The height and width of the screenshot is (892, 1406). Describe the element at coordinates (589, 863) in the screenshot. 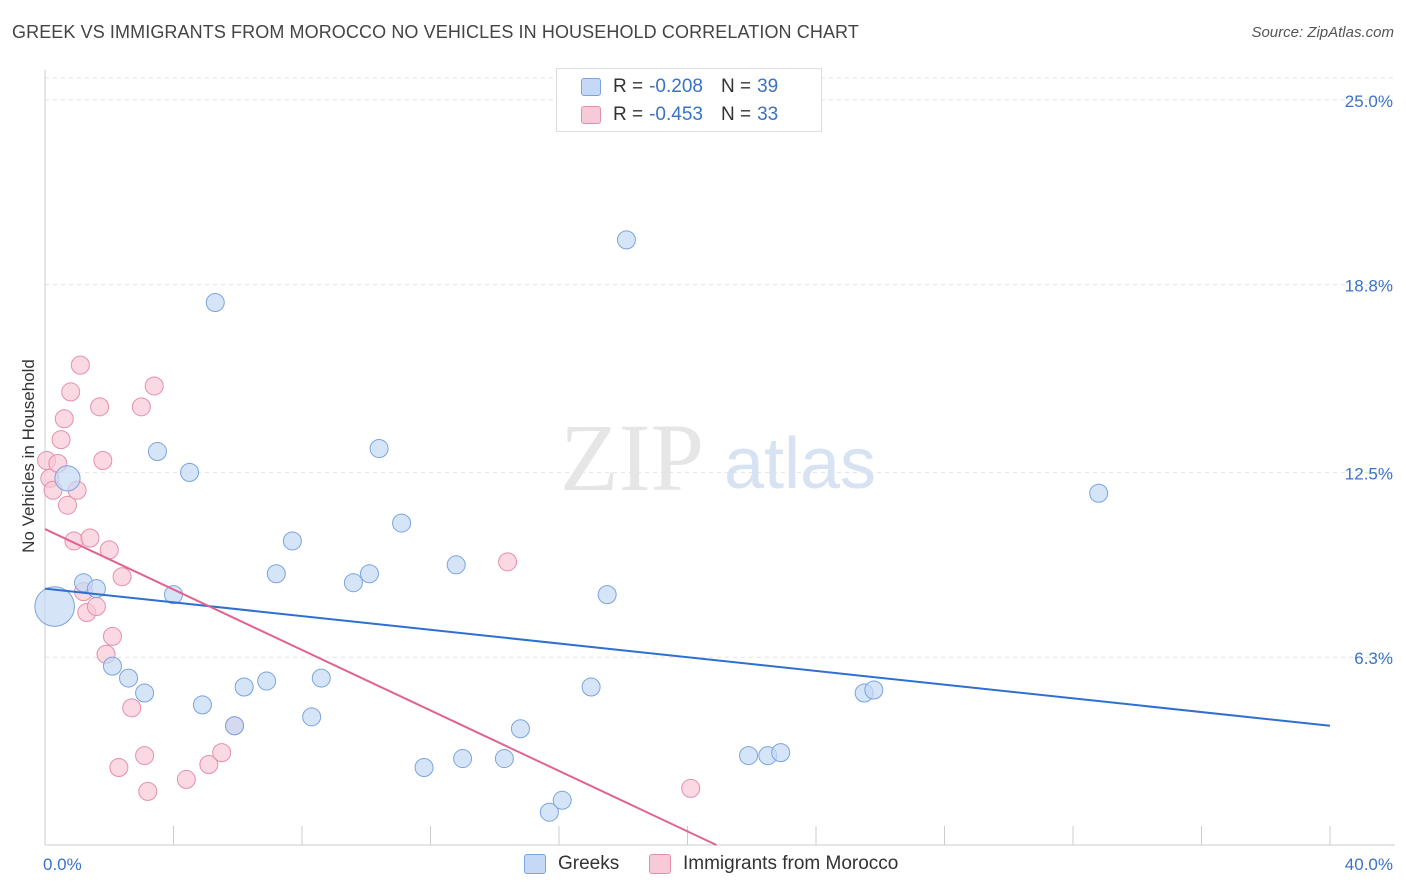

I see `legend-label-greeks: Greeks` at that location.